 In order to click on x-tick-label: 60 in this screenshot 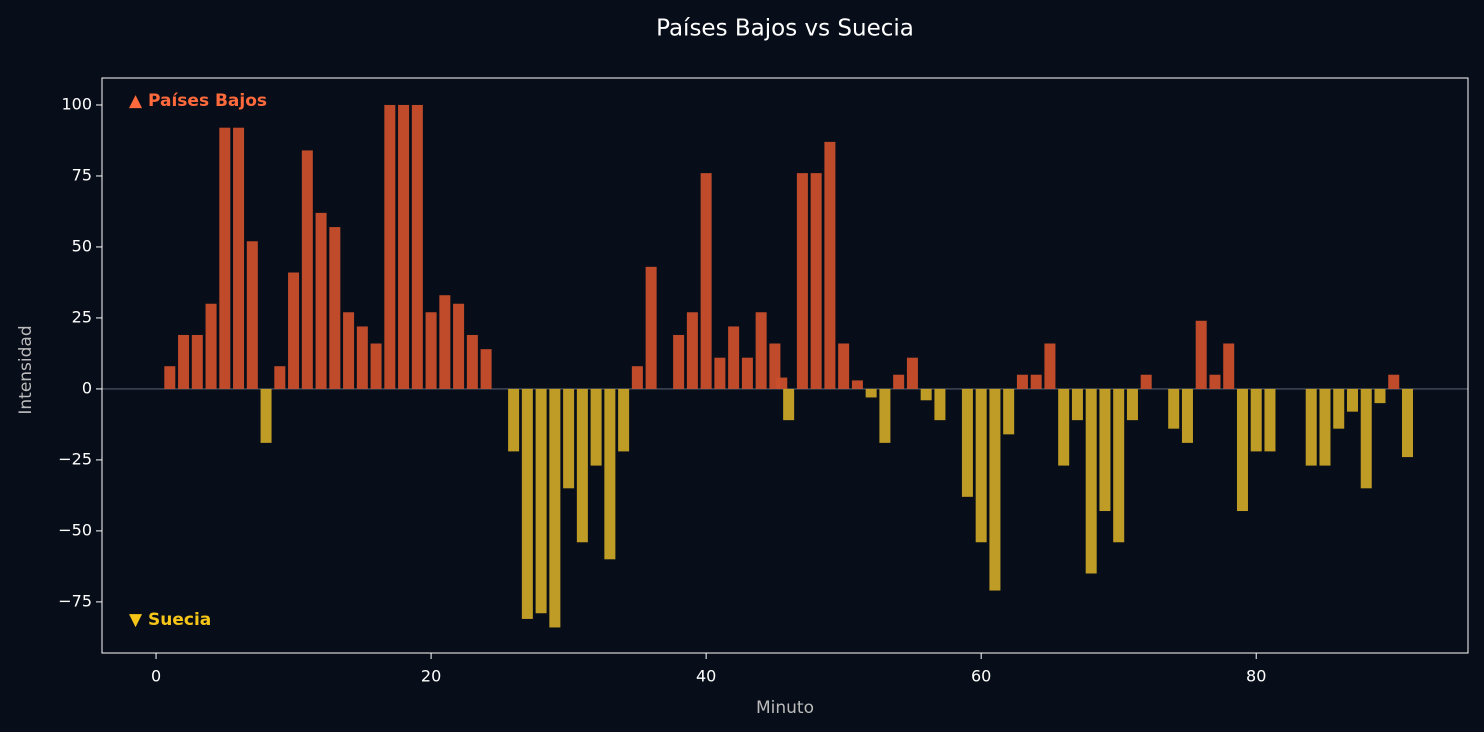, I will do `click(981, 676)`.